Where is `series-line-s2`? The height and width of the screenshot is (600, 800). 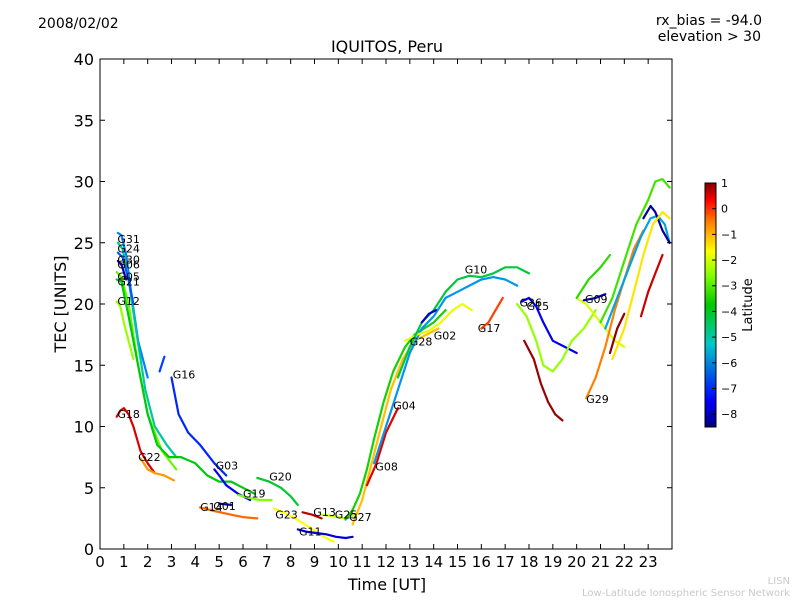 series-line-s2 is located at coordinates (637, 272).